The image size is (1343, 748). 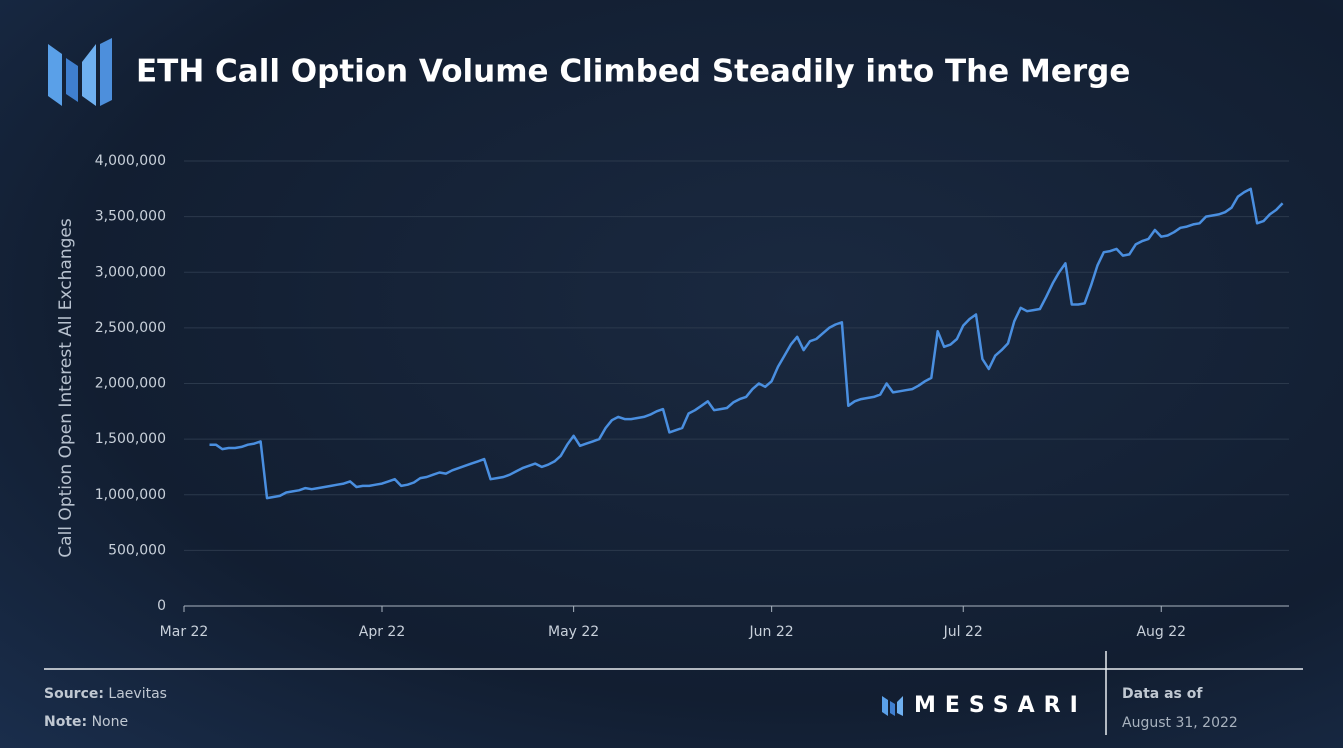 What do you see at coordinates (137, 694) in the screenshot?
I see `source-value: Laevitas` at bounding box center [137, 694].